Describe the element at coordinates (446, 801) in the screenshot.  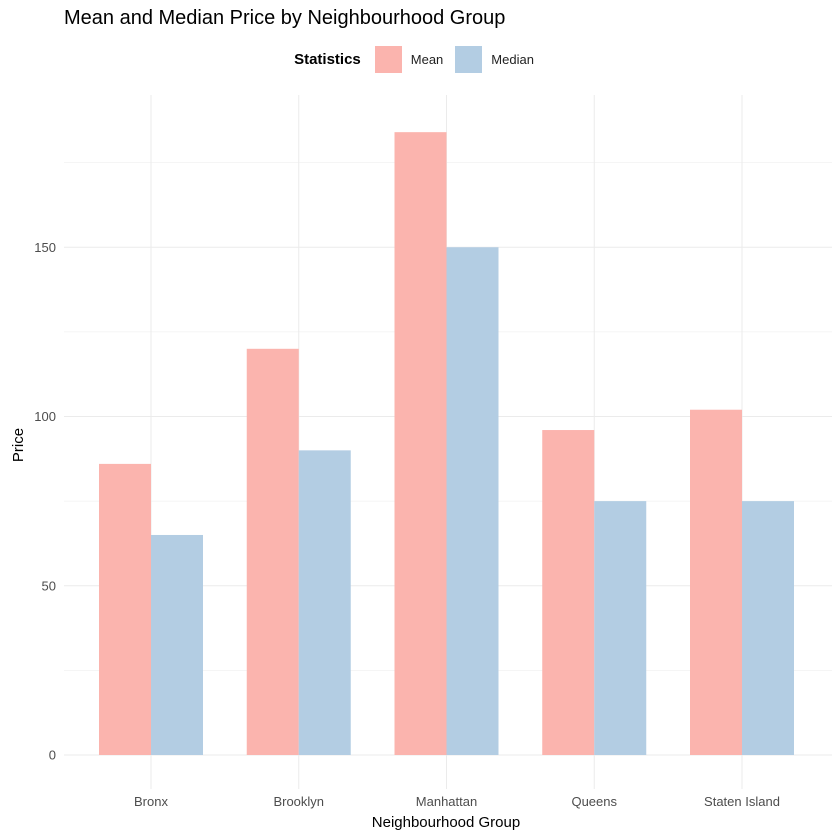
I see `x-tick-label: Manhattan` at that location.